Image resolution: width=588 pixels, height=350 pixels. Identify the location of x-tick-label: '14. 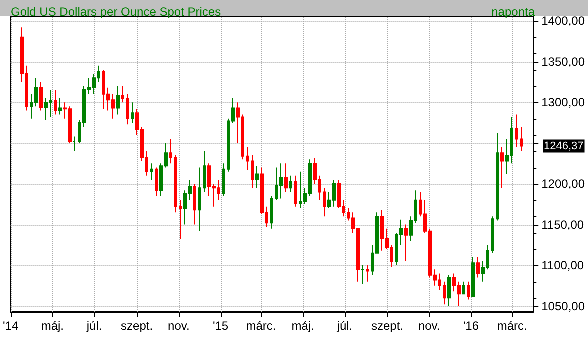
(11, 326).